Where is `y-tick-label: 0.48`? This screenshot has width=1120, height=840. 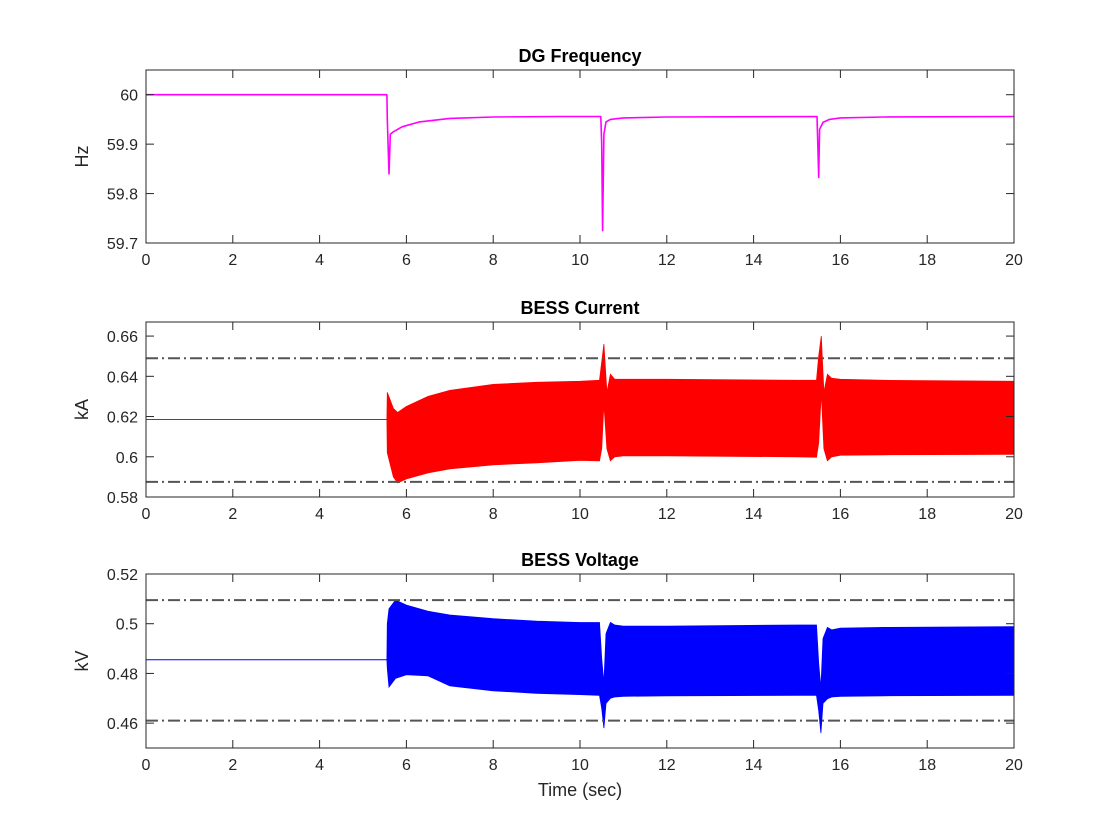 y-tick-label: 0.48 is located at coordinates (122, 674).